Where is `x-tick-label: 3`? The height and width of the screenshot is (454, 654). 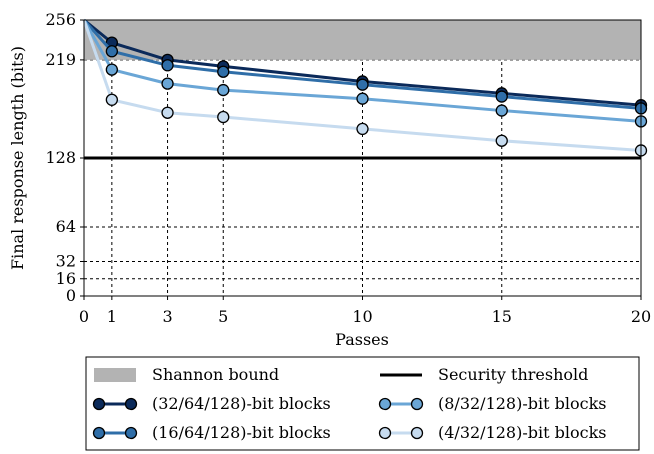
x-tick-label: 3 is located at coordinates (167, 316).